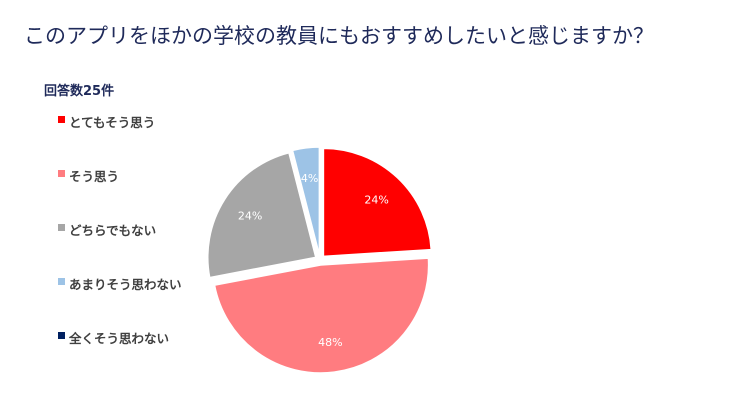 Image resolution: width=730 pixels, height=400 pixels. I want to click on response-count: 回答数25件, so click(79, 91).